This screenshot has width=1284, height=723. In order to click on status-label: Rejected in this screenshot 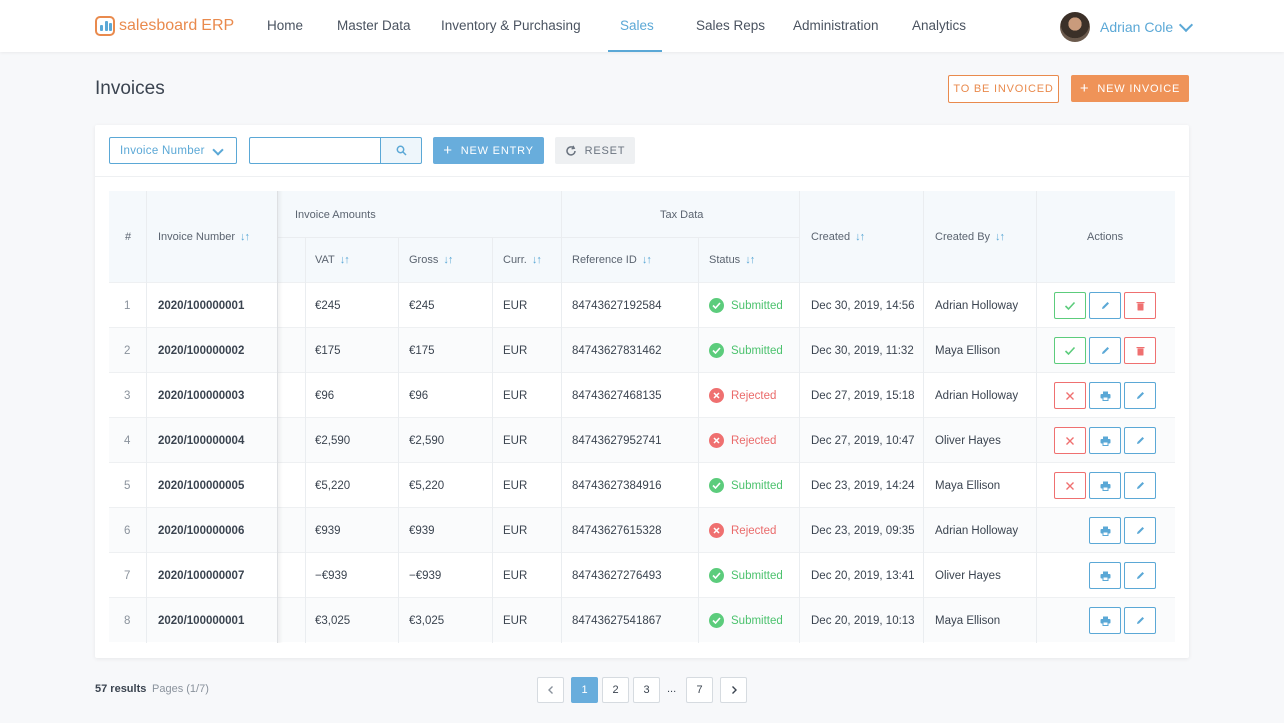, I will do `click(754, 530)`.